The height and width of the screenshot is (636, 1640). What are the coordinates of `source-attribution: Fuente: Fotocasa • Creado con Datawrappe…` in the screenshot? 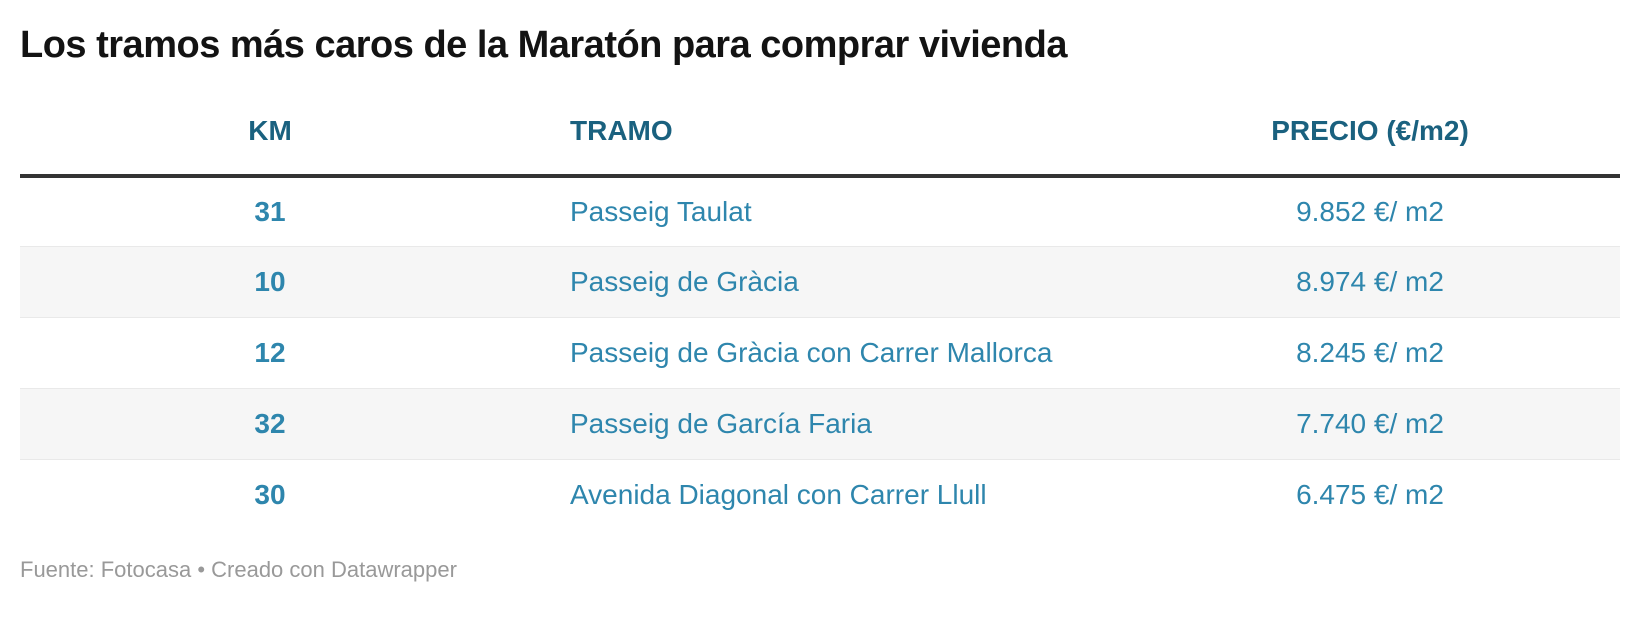 It's located at (238, 569).